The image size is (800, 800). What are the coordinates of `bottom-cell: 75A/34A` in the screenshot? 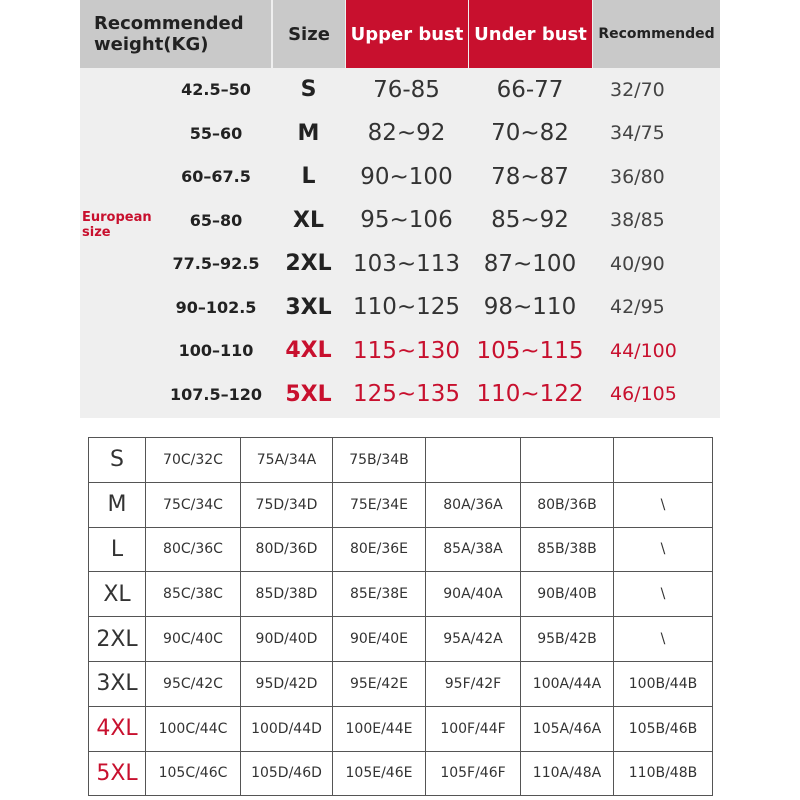 It's located at (286, 460).